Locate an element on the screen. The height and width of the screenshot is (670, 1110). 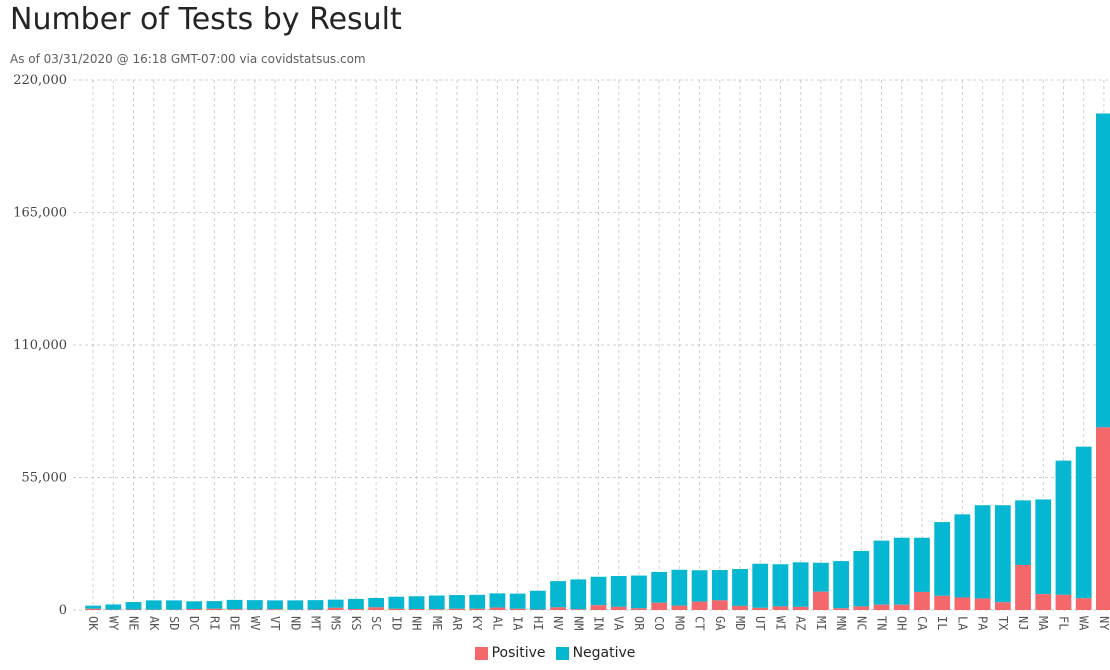
bar-negative-ok is located at coordinates (93, 607).